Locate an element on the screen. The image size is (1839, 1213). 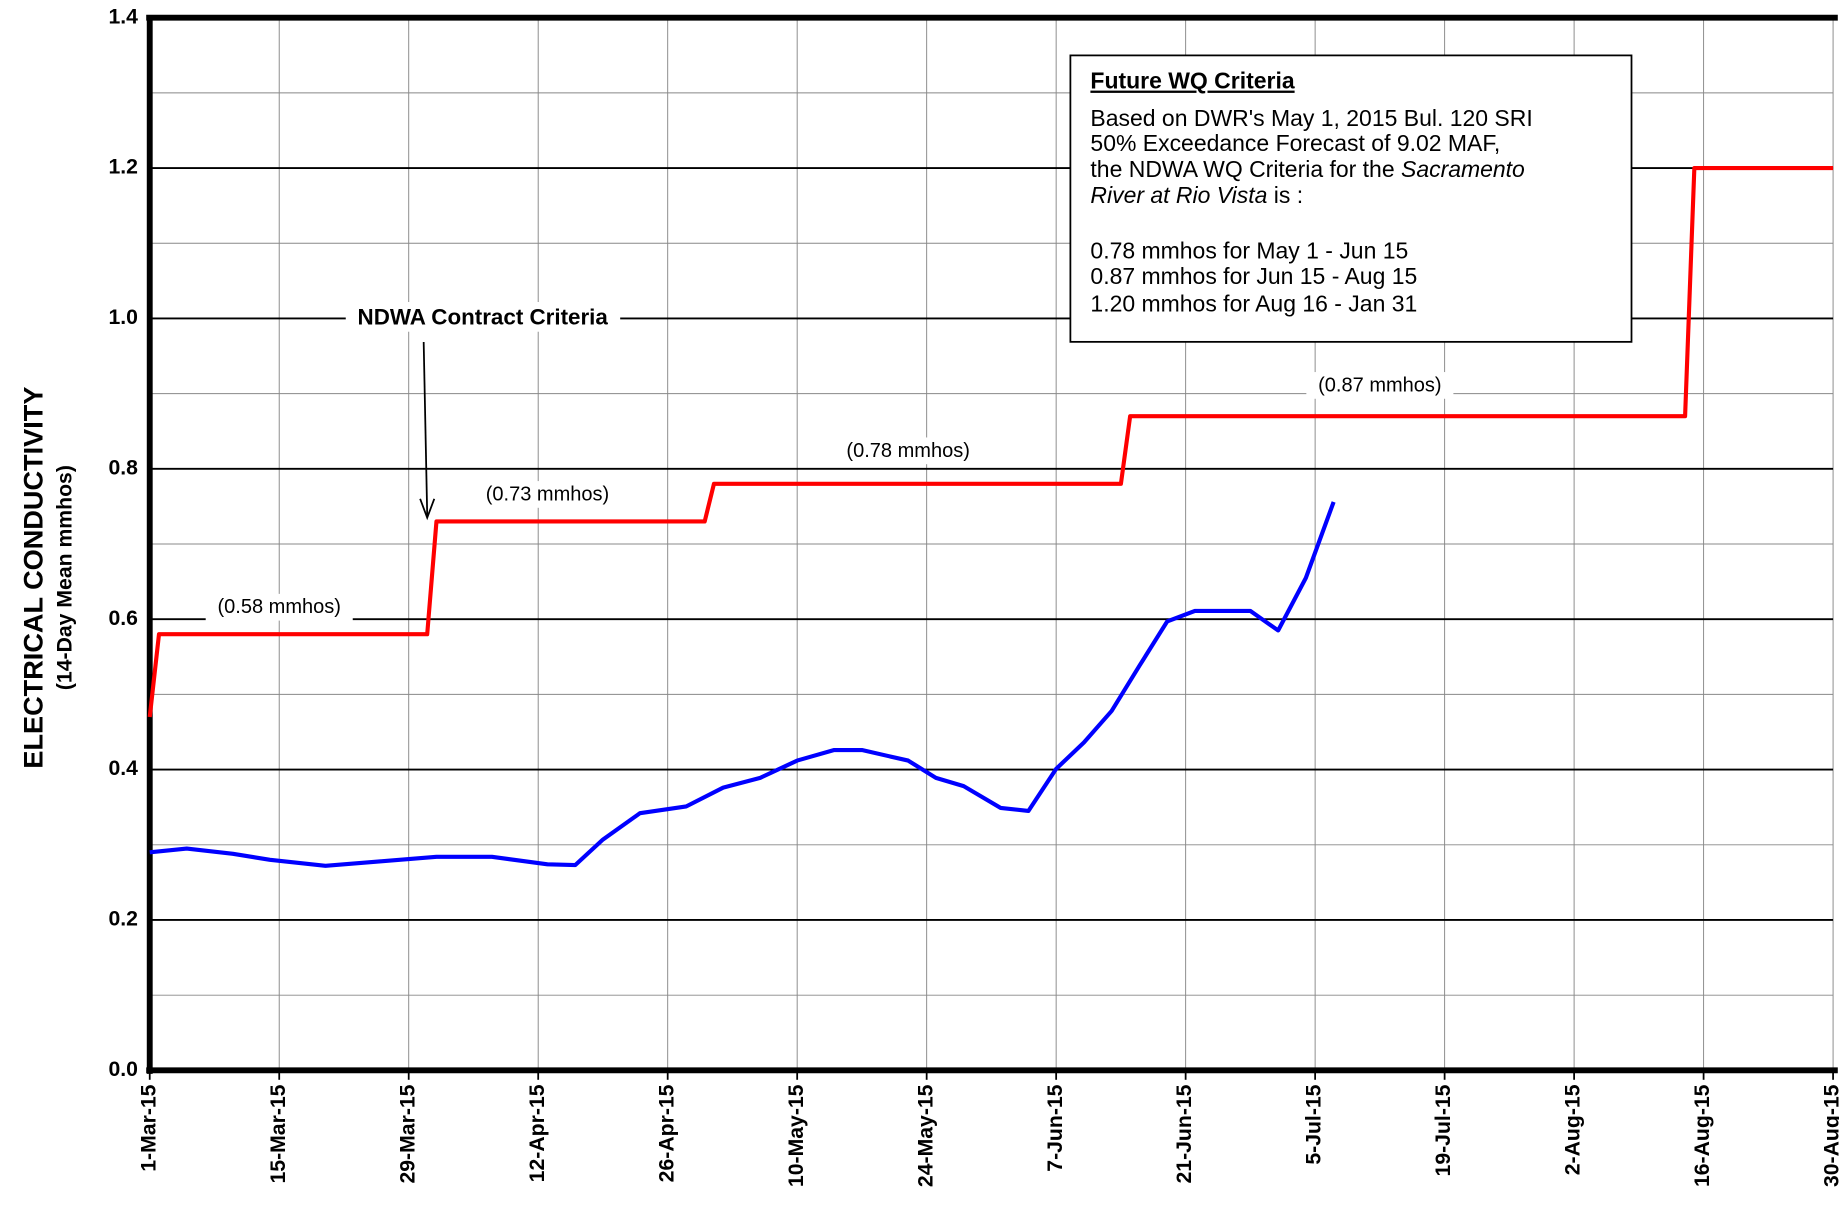
info-box-text: Based on DWR's May 1, 2015 Bul. 120 SRI is located at coordinates (1311, 118).